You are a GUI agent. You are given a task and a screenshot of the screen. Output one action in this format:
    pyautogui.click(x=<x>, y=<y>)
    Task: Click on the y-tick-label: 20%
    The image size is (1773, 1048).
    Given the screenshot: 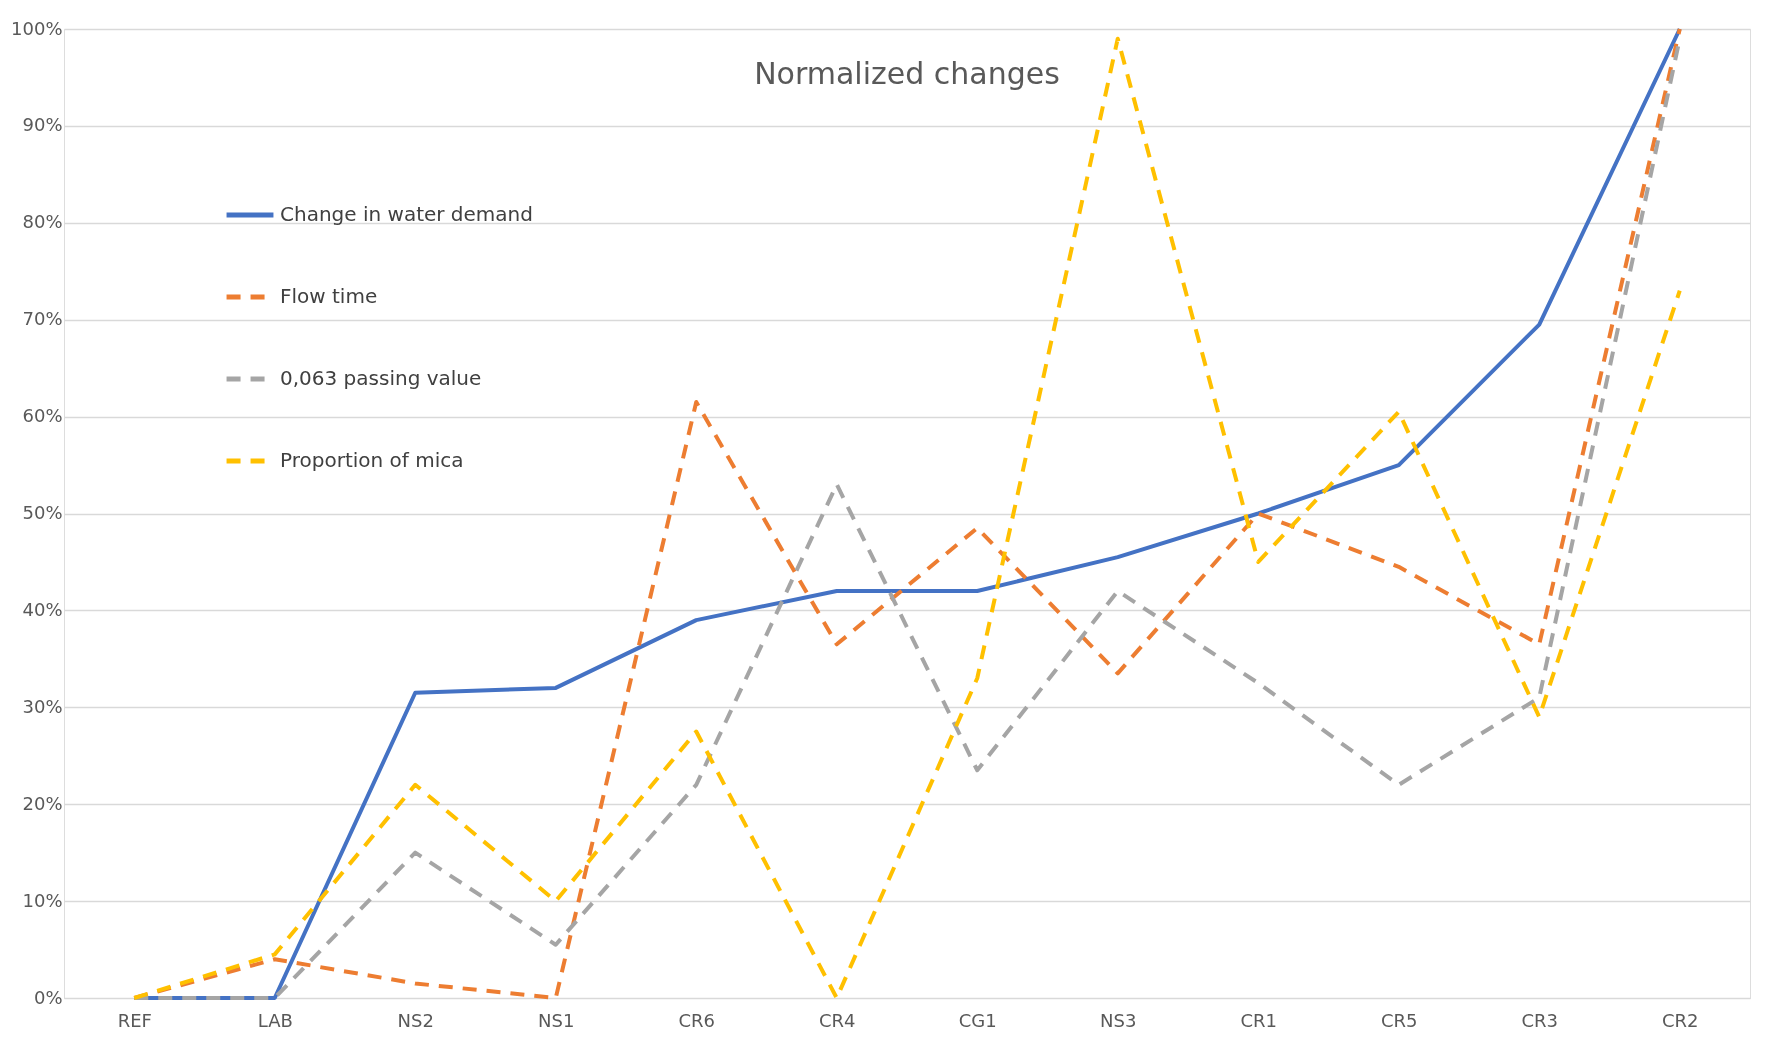 What is the action you would take?
    pyautogui.click(x=42, y=803)
    